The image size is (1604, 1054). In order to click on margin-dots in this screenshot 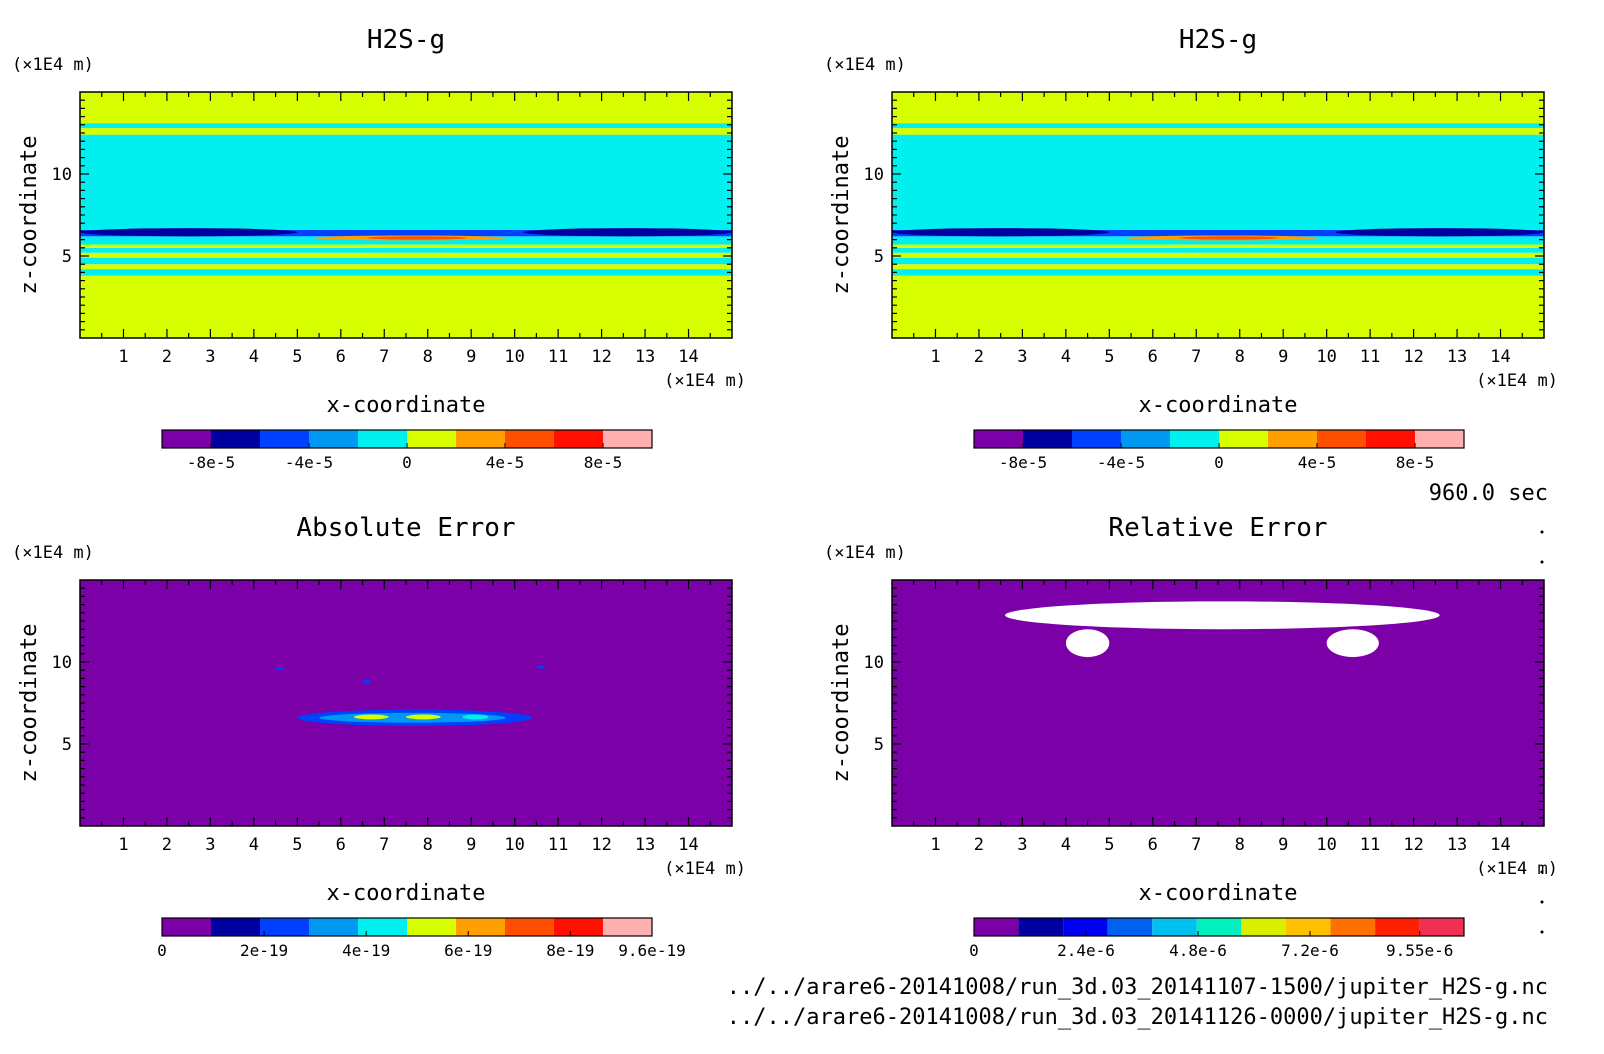, I will do `click(1542, 732)`.